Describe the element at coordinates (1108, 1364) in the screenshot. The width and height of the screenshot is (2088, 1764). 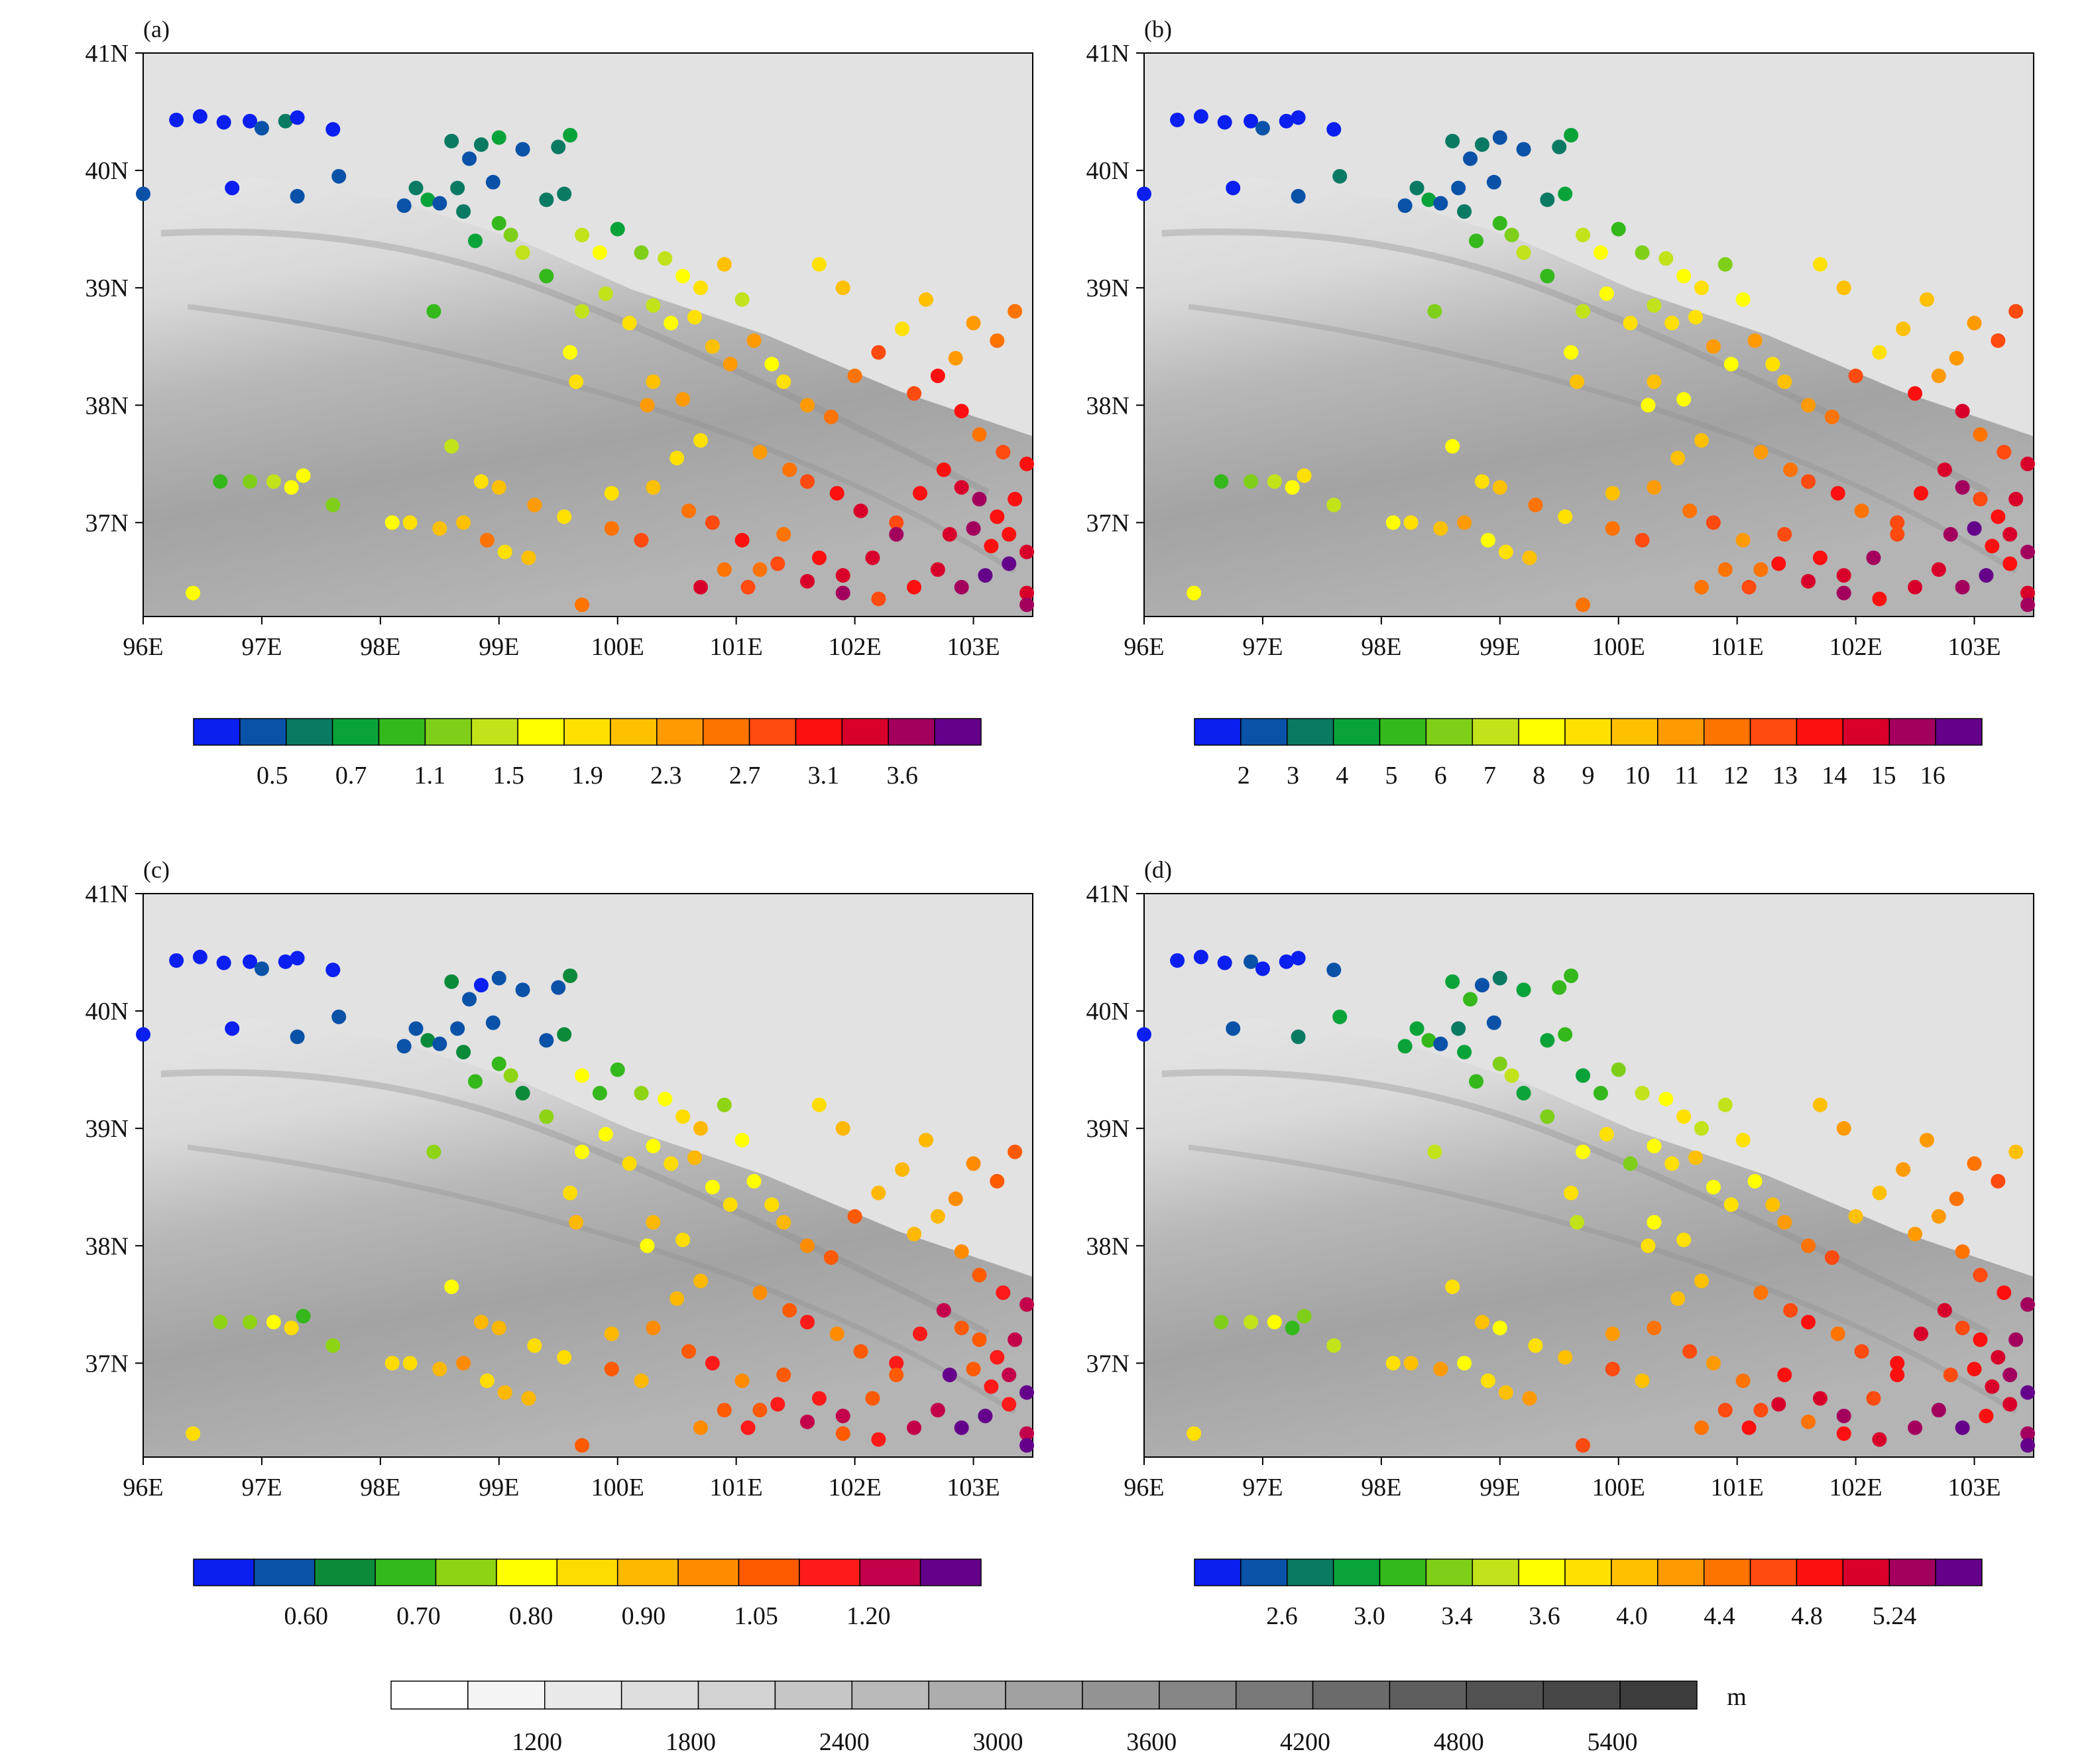
I see `lat-tick-label: 37N` at that location.